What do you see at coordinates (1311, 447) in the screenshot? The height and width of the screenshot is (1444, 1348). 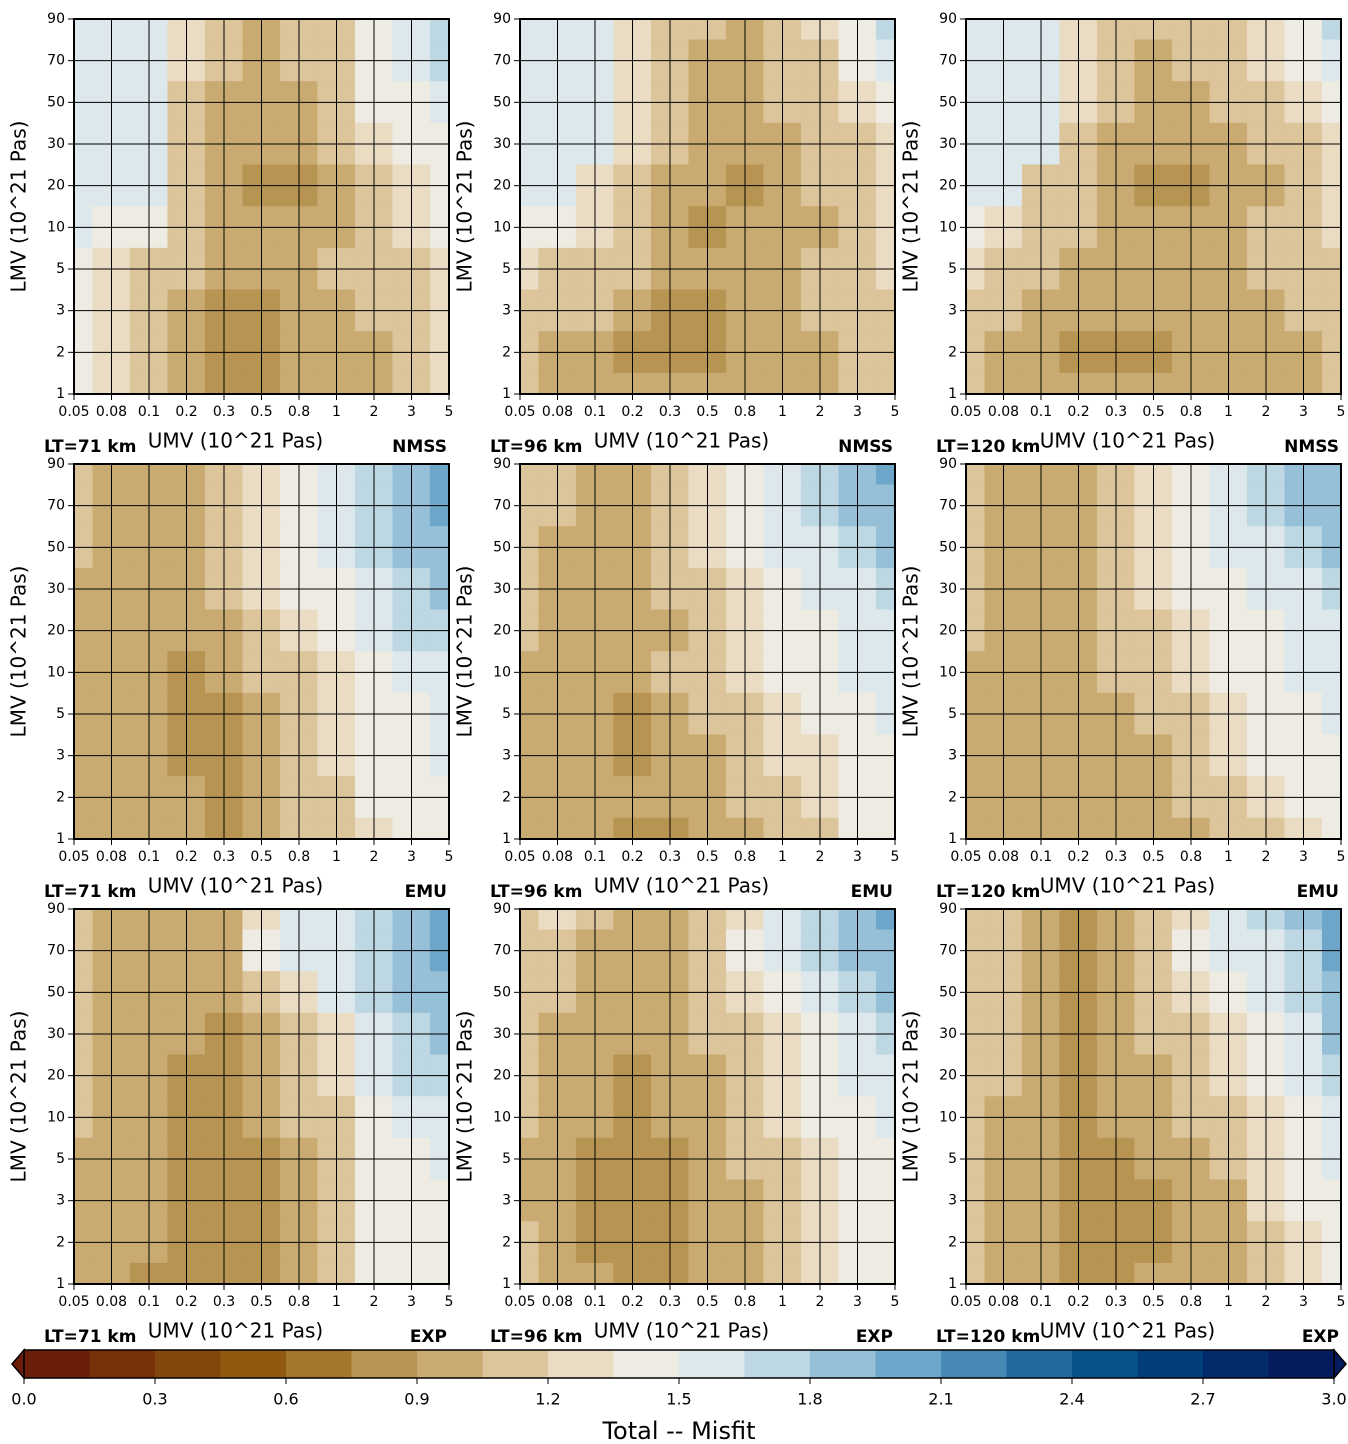 I see `annotation-right: NMSS` at bounding box center [1311, 447].